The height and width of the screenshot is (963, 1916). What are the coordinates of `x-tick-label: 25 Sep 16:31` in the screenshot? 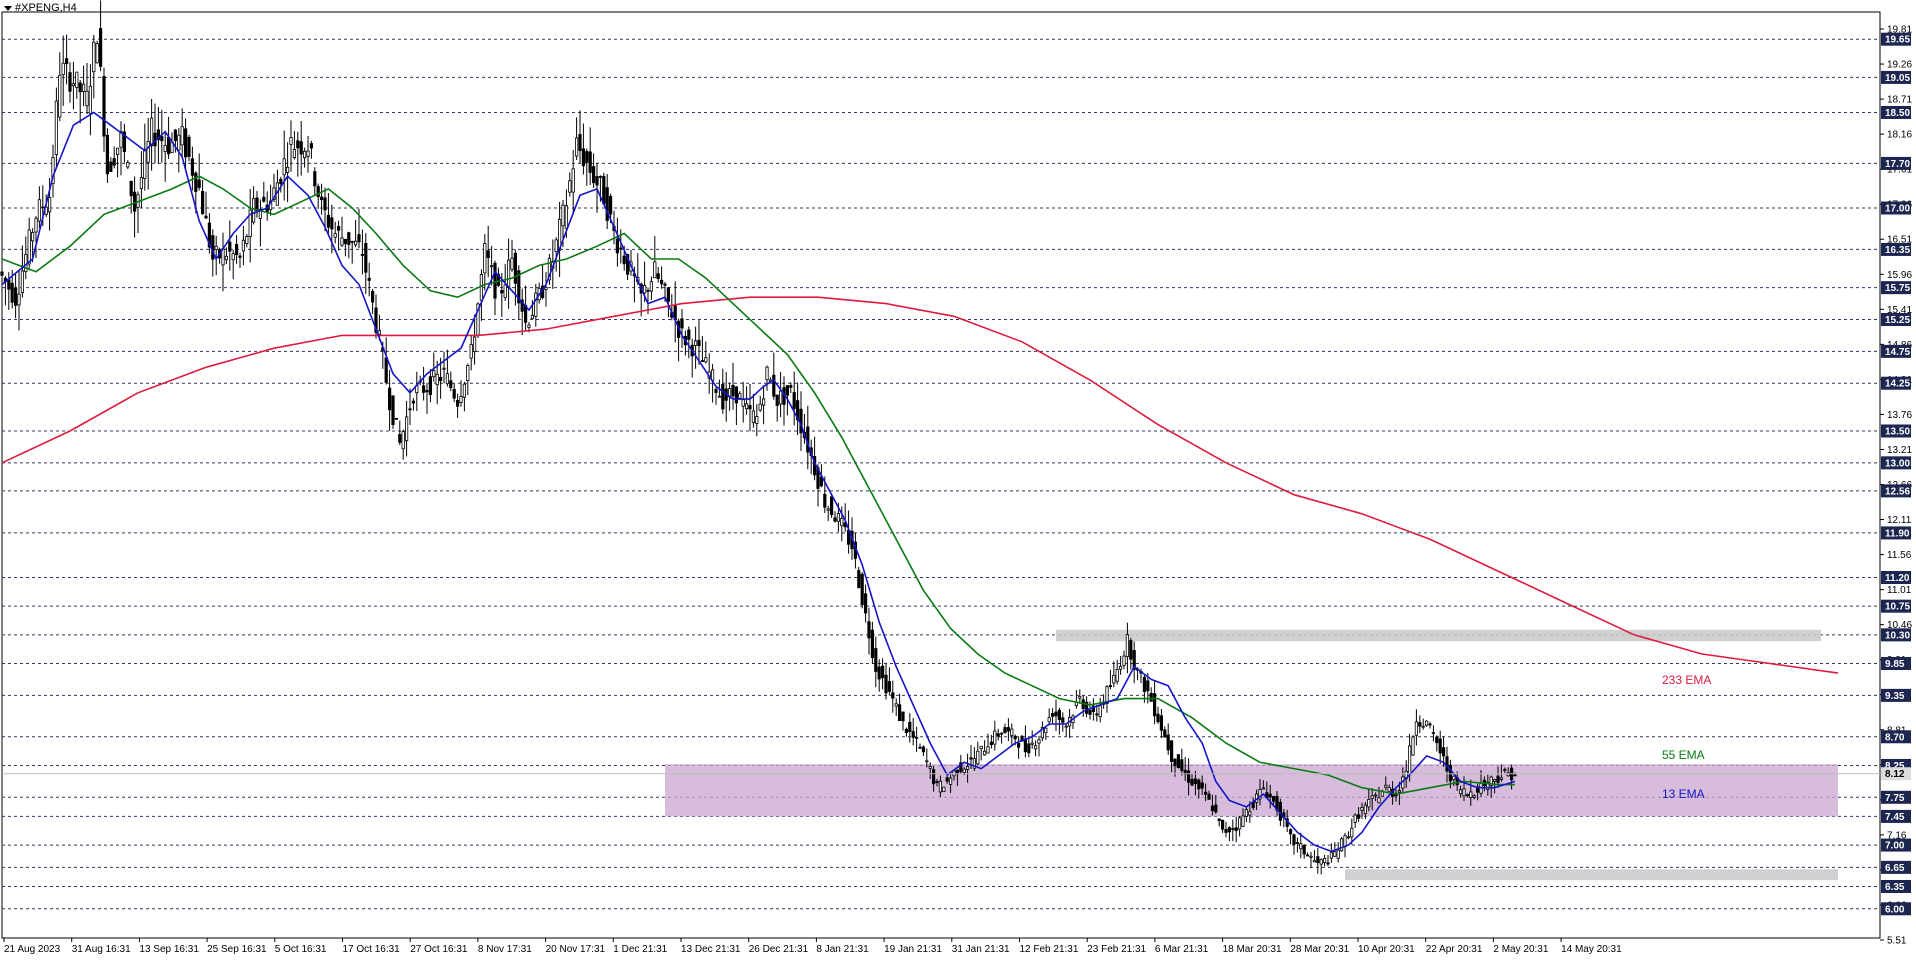 It's located at (237, 949).